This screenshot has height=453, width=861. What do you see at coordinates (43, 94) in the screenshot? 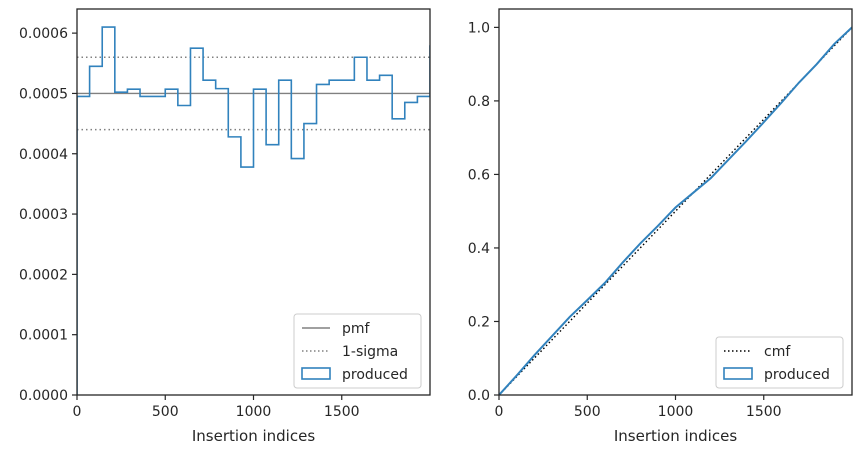
I see `y-tick-label: 0.0005` at bounding box center [43, 94].